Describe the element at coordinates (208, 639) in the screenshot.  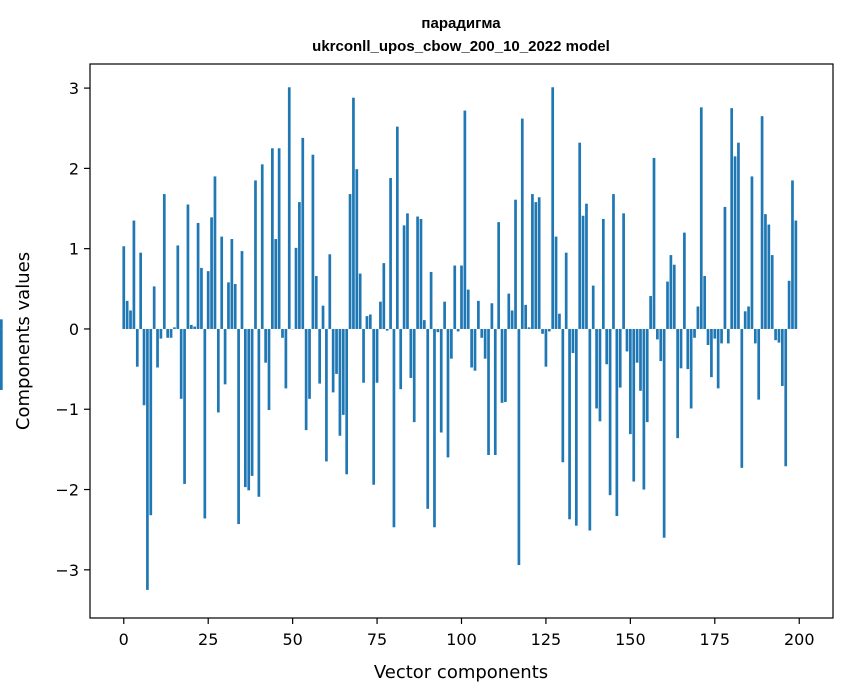
I see `x-tick-label: 25` at that location.